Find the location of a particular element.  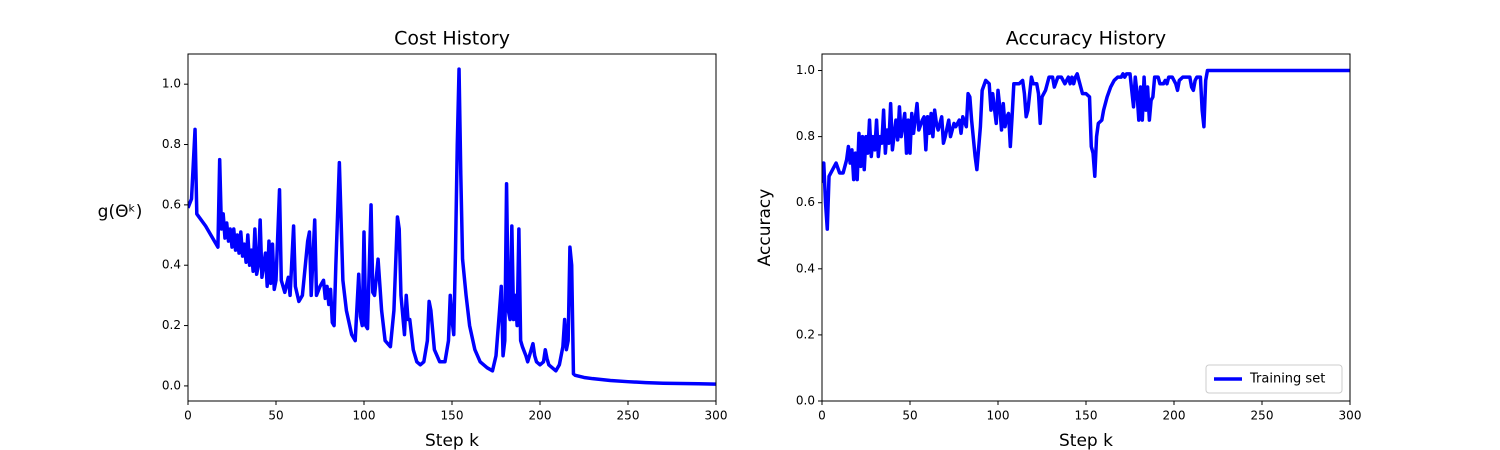

legend-text: Training set is located at coordinates (1287, 379).